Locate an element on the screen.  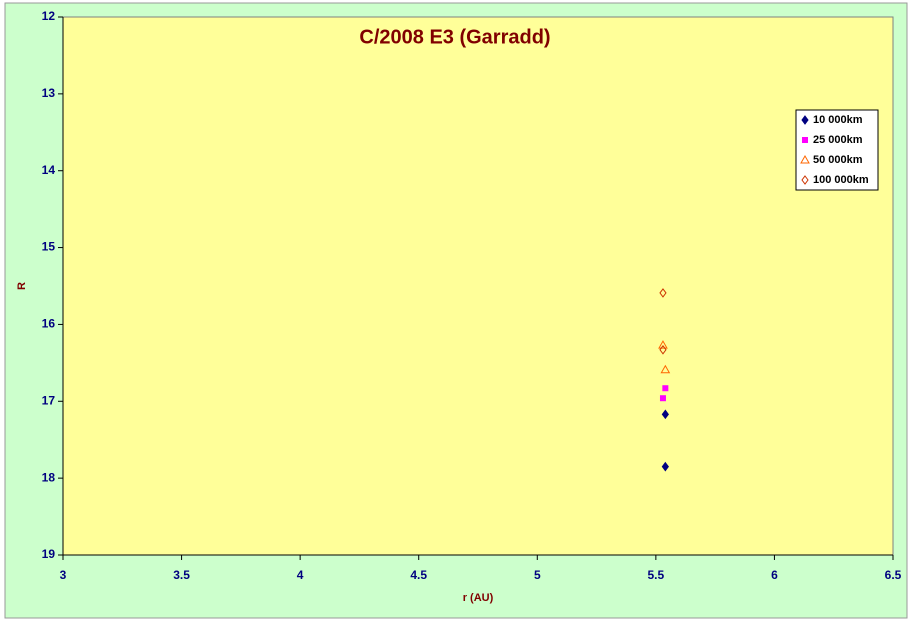
y-tick-label: 13 is located at coordinates (49, 93).